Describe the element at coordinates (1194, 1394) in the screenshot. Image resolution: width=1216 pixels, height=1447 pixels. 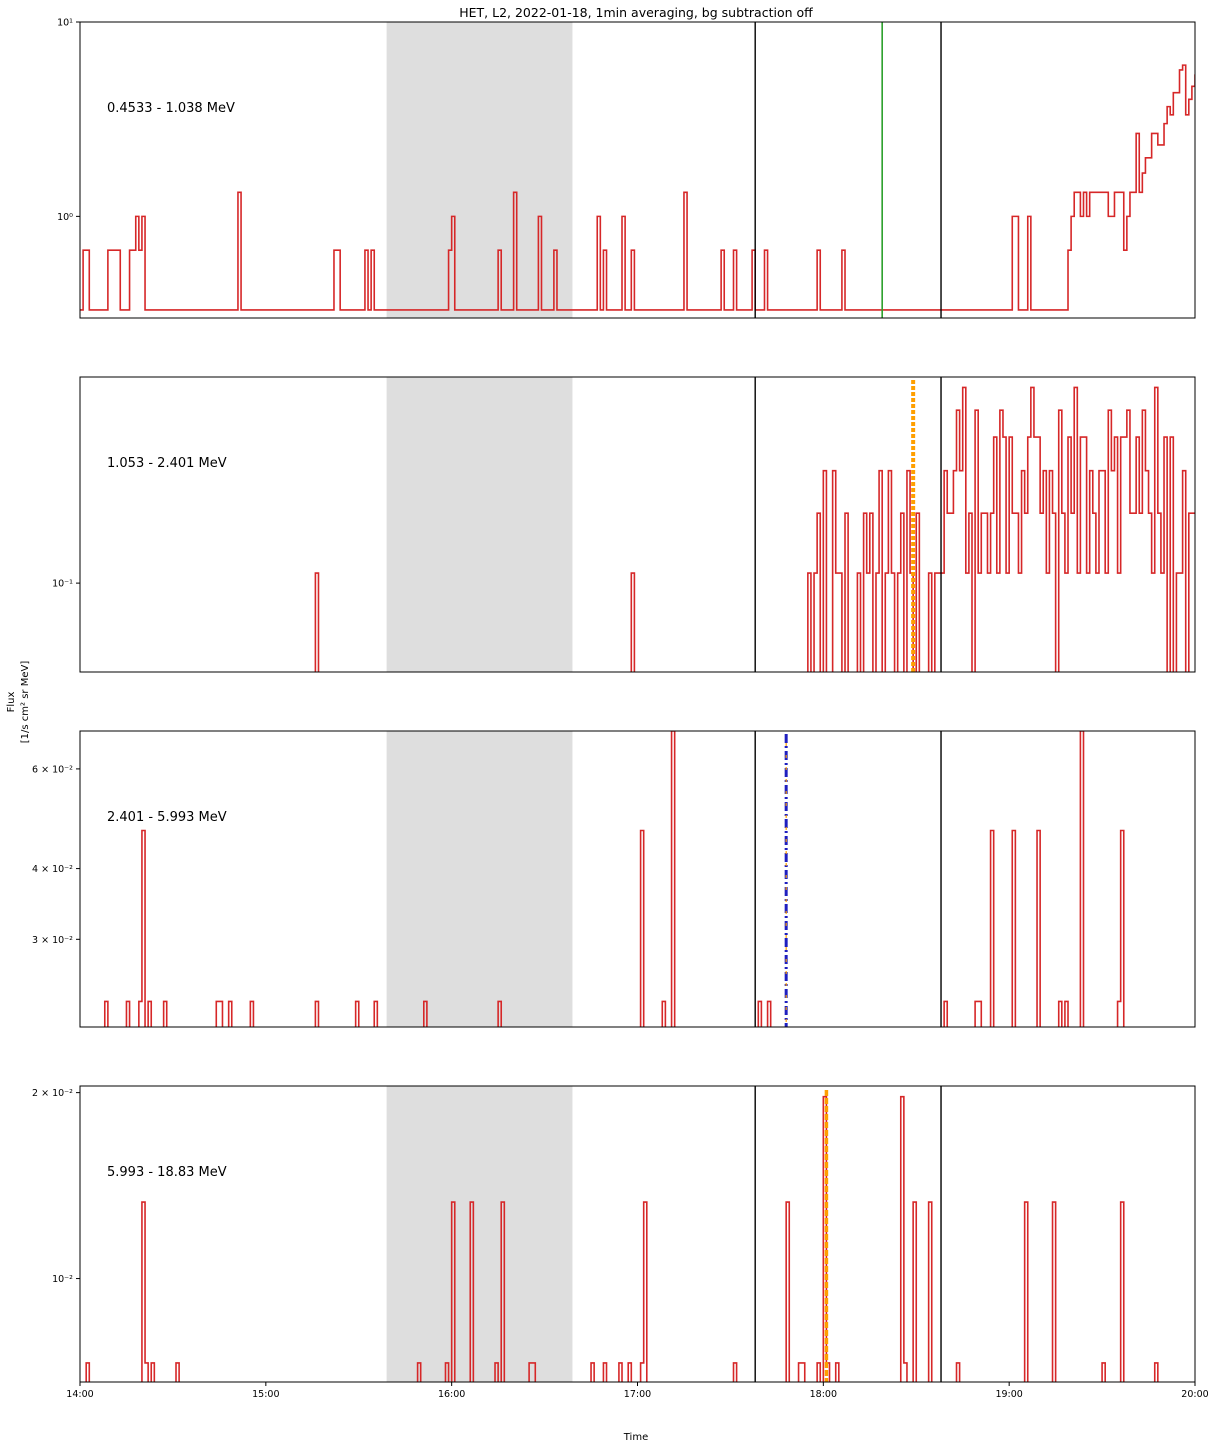
I see `x-tick-label: 20:00` at that location.